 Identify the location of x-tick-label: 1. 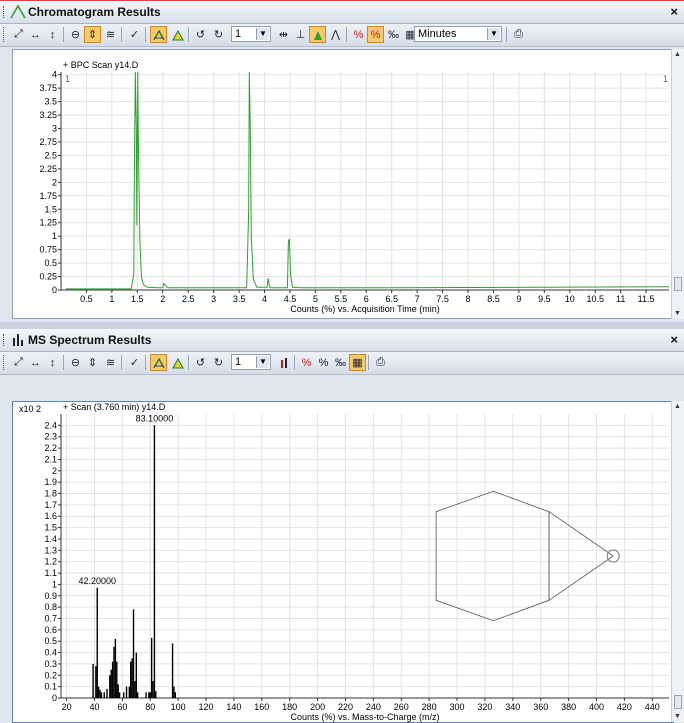
(111, 299).